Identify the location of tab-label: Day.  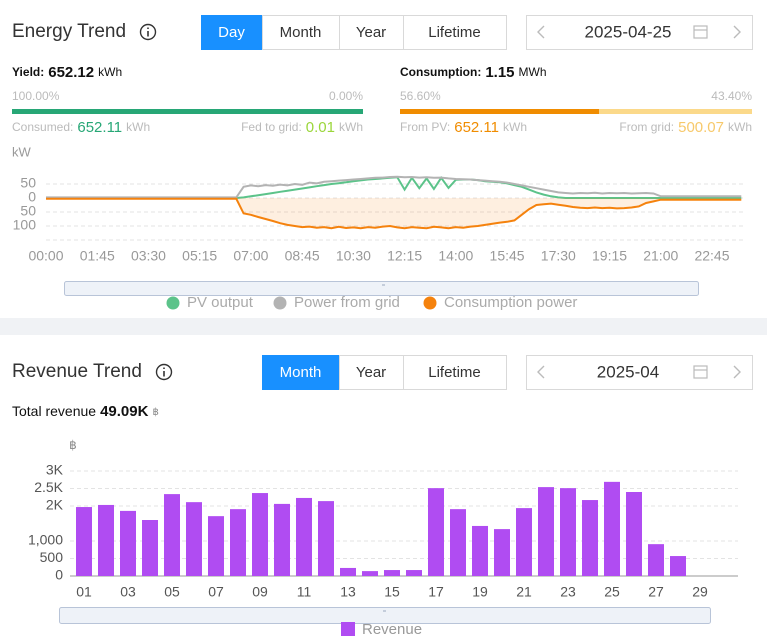
(231, 32).